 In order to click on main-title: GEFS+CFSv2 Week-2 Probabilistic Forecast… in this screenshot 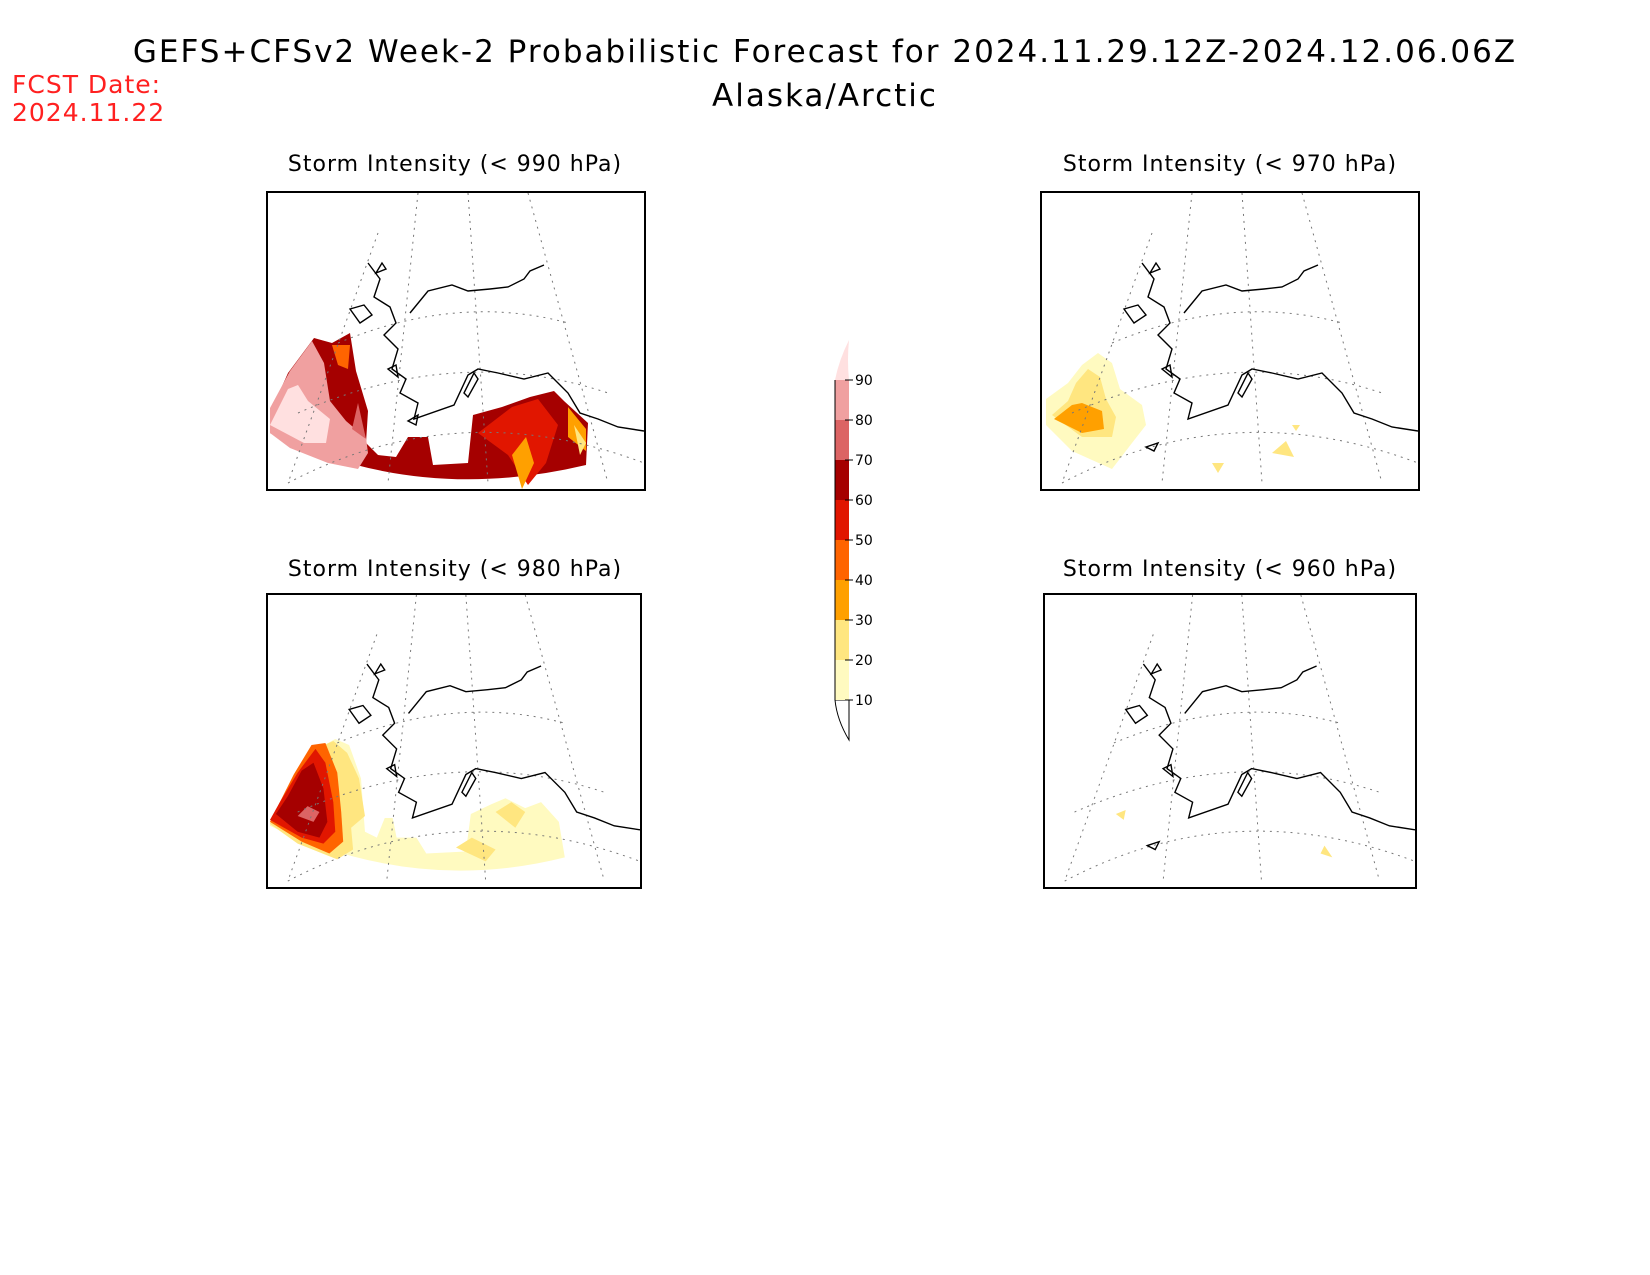, I will do `click(825, 52)`.